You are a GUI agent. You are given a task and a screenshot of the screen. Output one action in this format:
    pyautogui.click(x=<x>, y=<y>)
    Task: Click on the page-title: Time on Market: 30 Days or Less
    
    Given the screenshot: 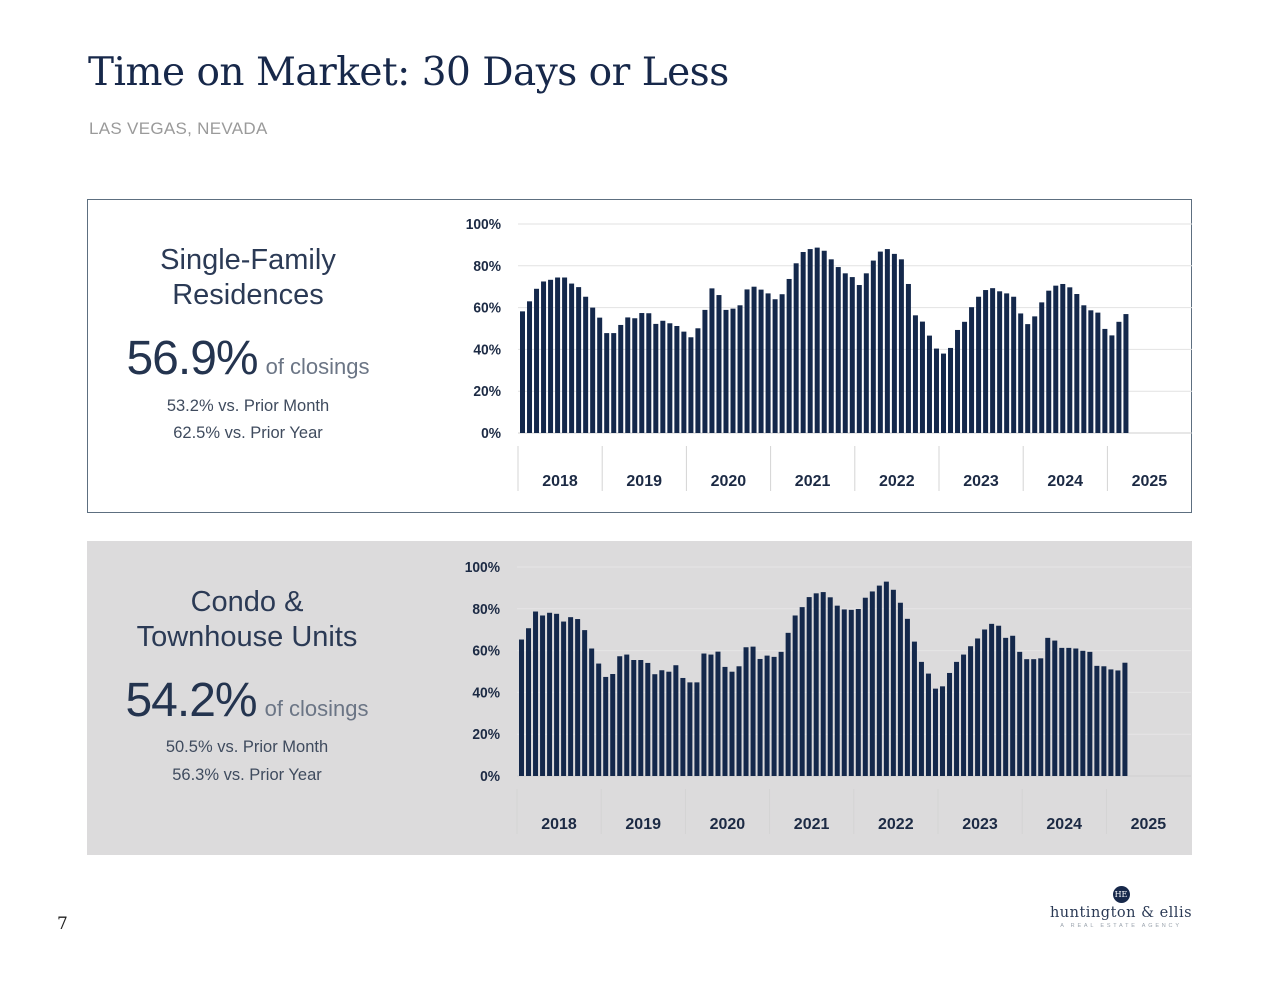 What is the action you would take?
    pyautogui.click(x=408, y=72)
    